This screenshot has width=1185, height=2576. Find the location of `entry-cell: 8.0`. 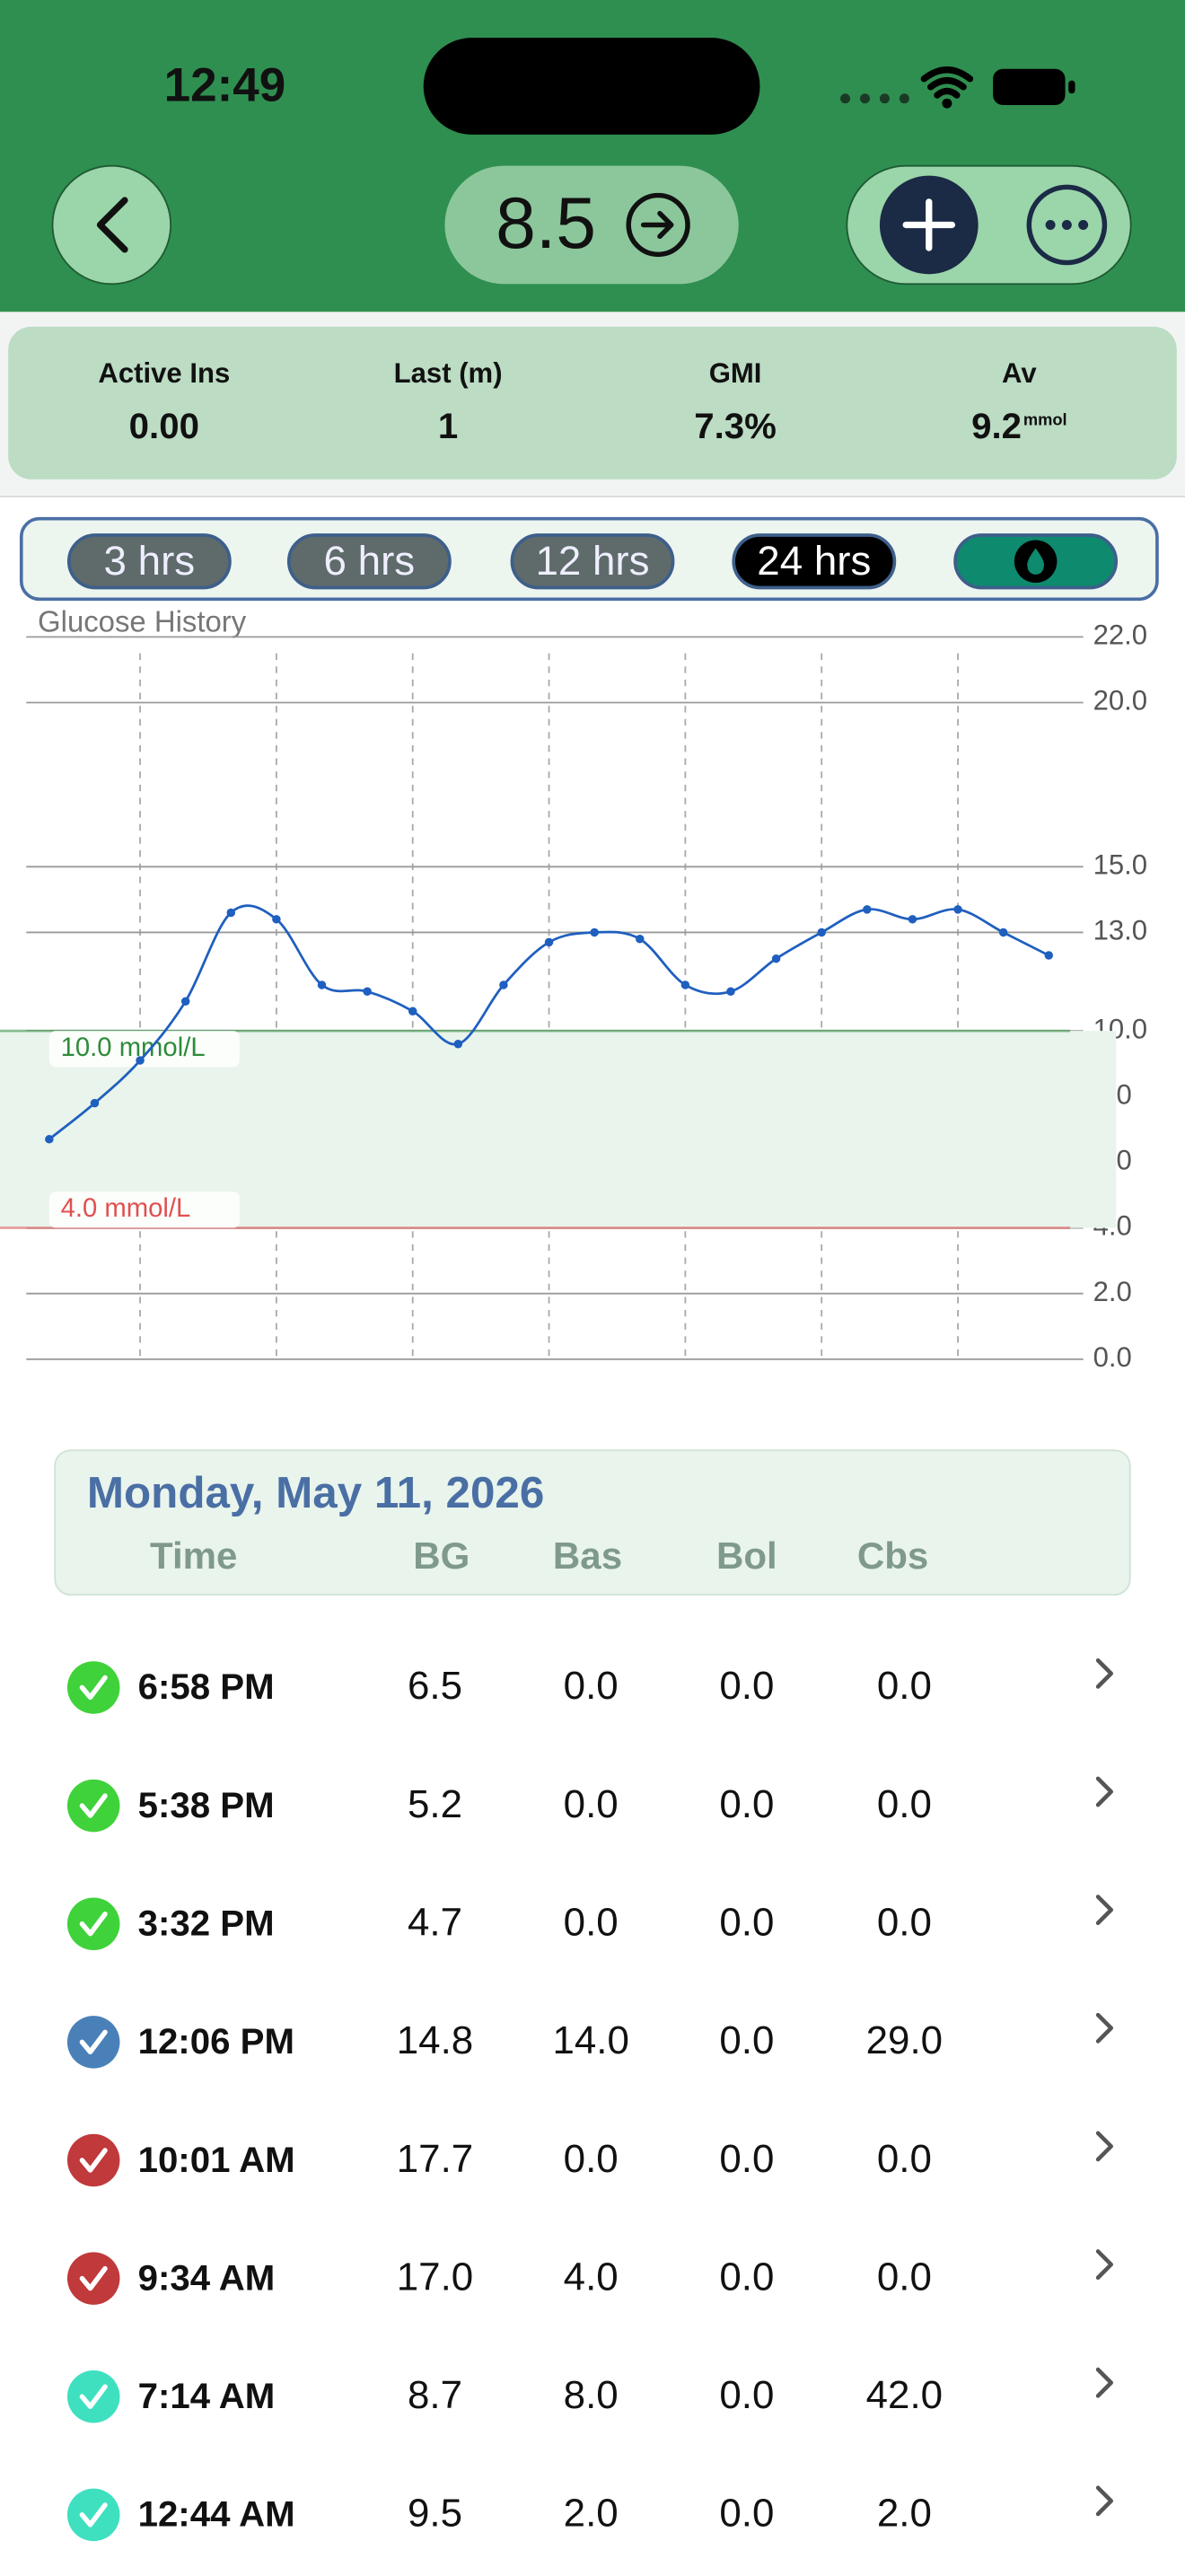

entry-cell: 8.0 is located at coordinates (591, 2396).